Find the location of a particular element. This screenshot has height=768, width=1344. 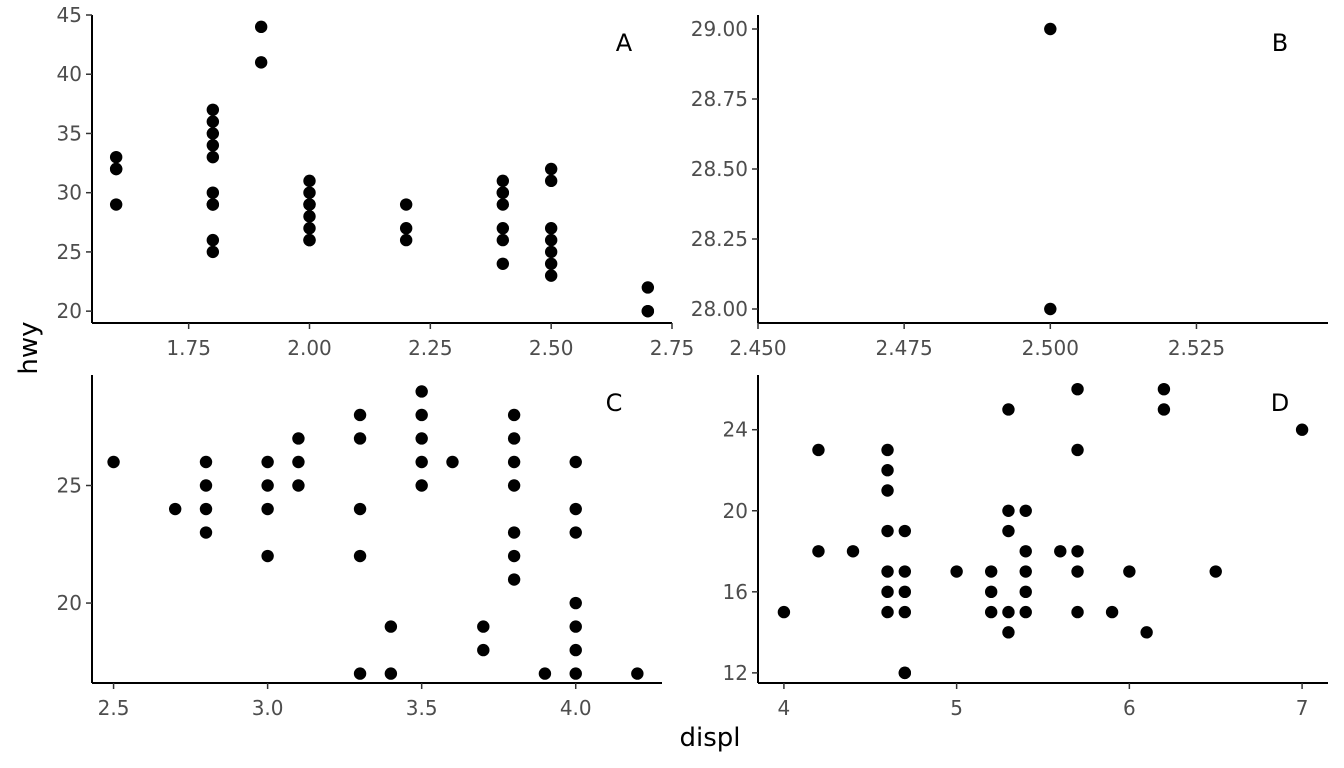

panel-tag-b: B is located at coordinates (1280, 43).